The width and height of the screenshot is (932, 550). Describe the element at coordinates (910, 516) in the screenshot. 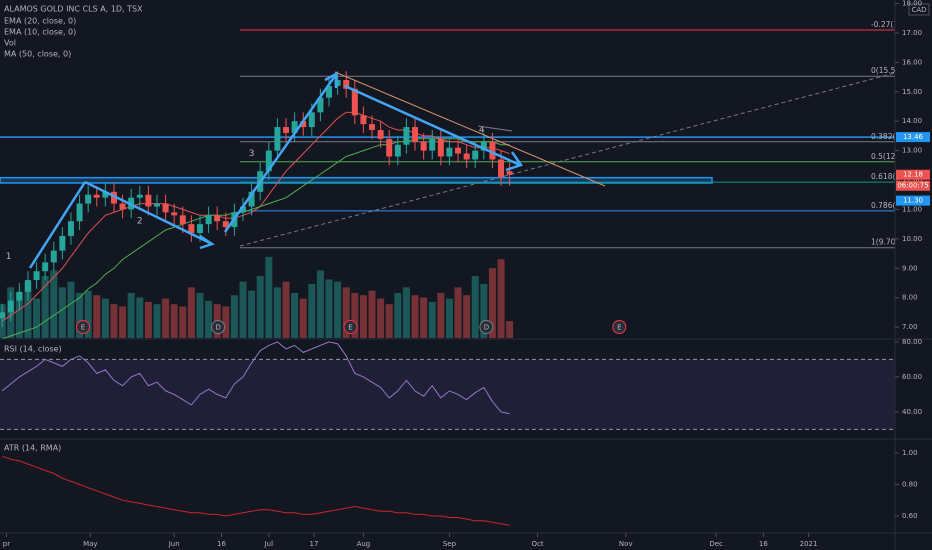

I see `y-tick-label: 0.60` at that location.